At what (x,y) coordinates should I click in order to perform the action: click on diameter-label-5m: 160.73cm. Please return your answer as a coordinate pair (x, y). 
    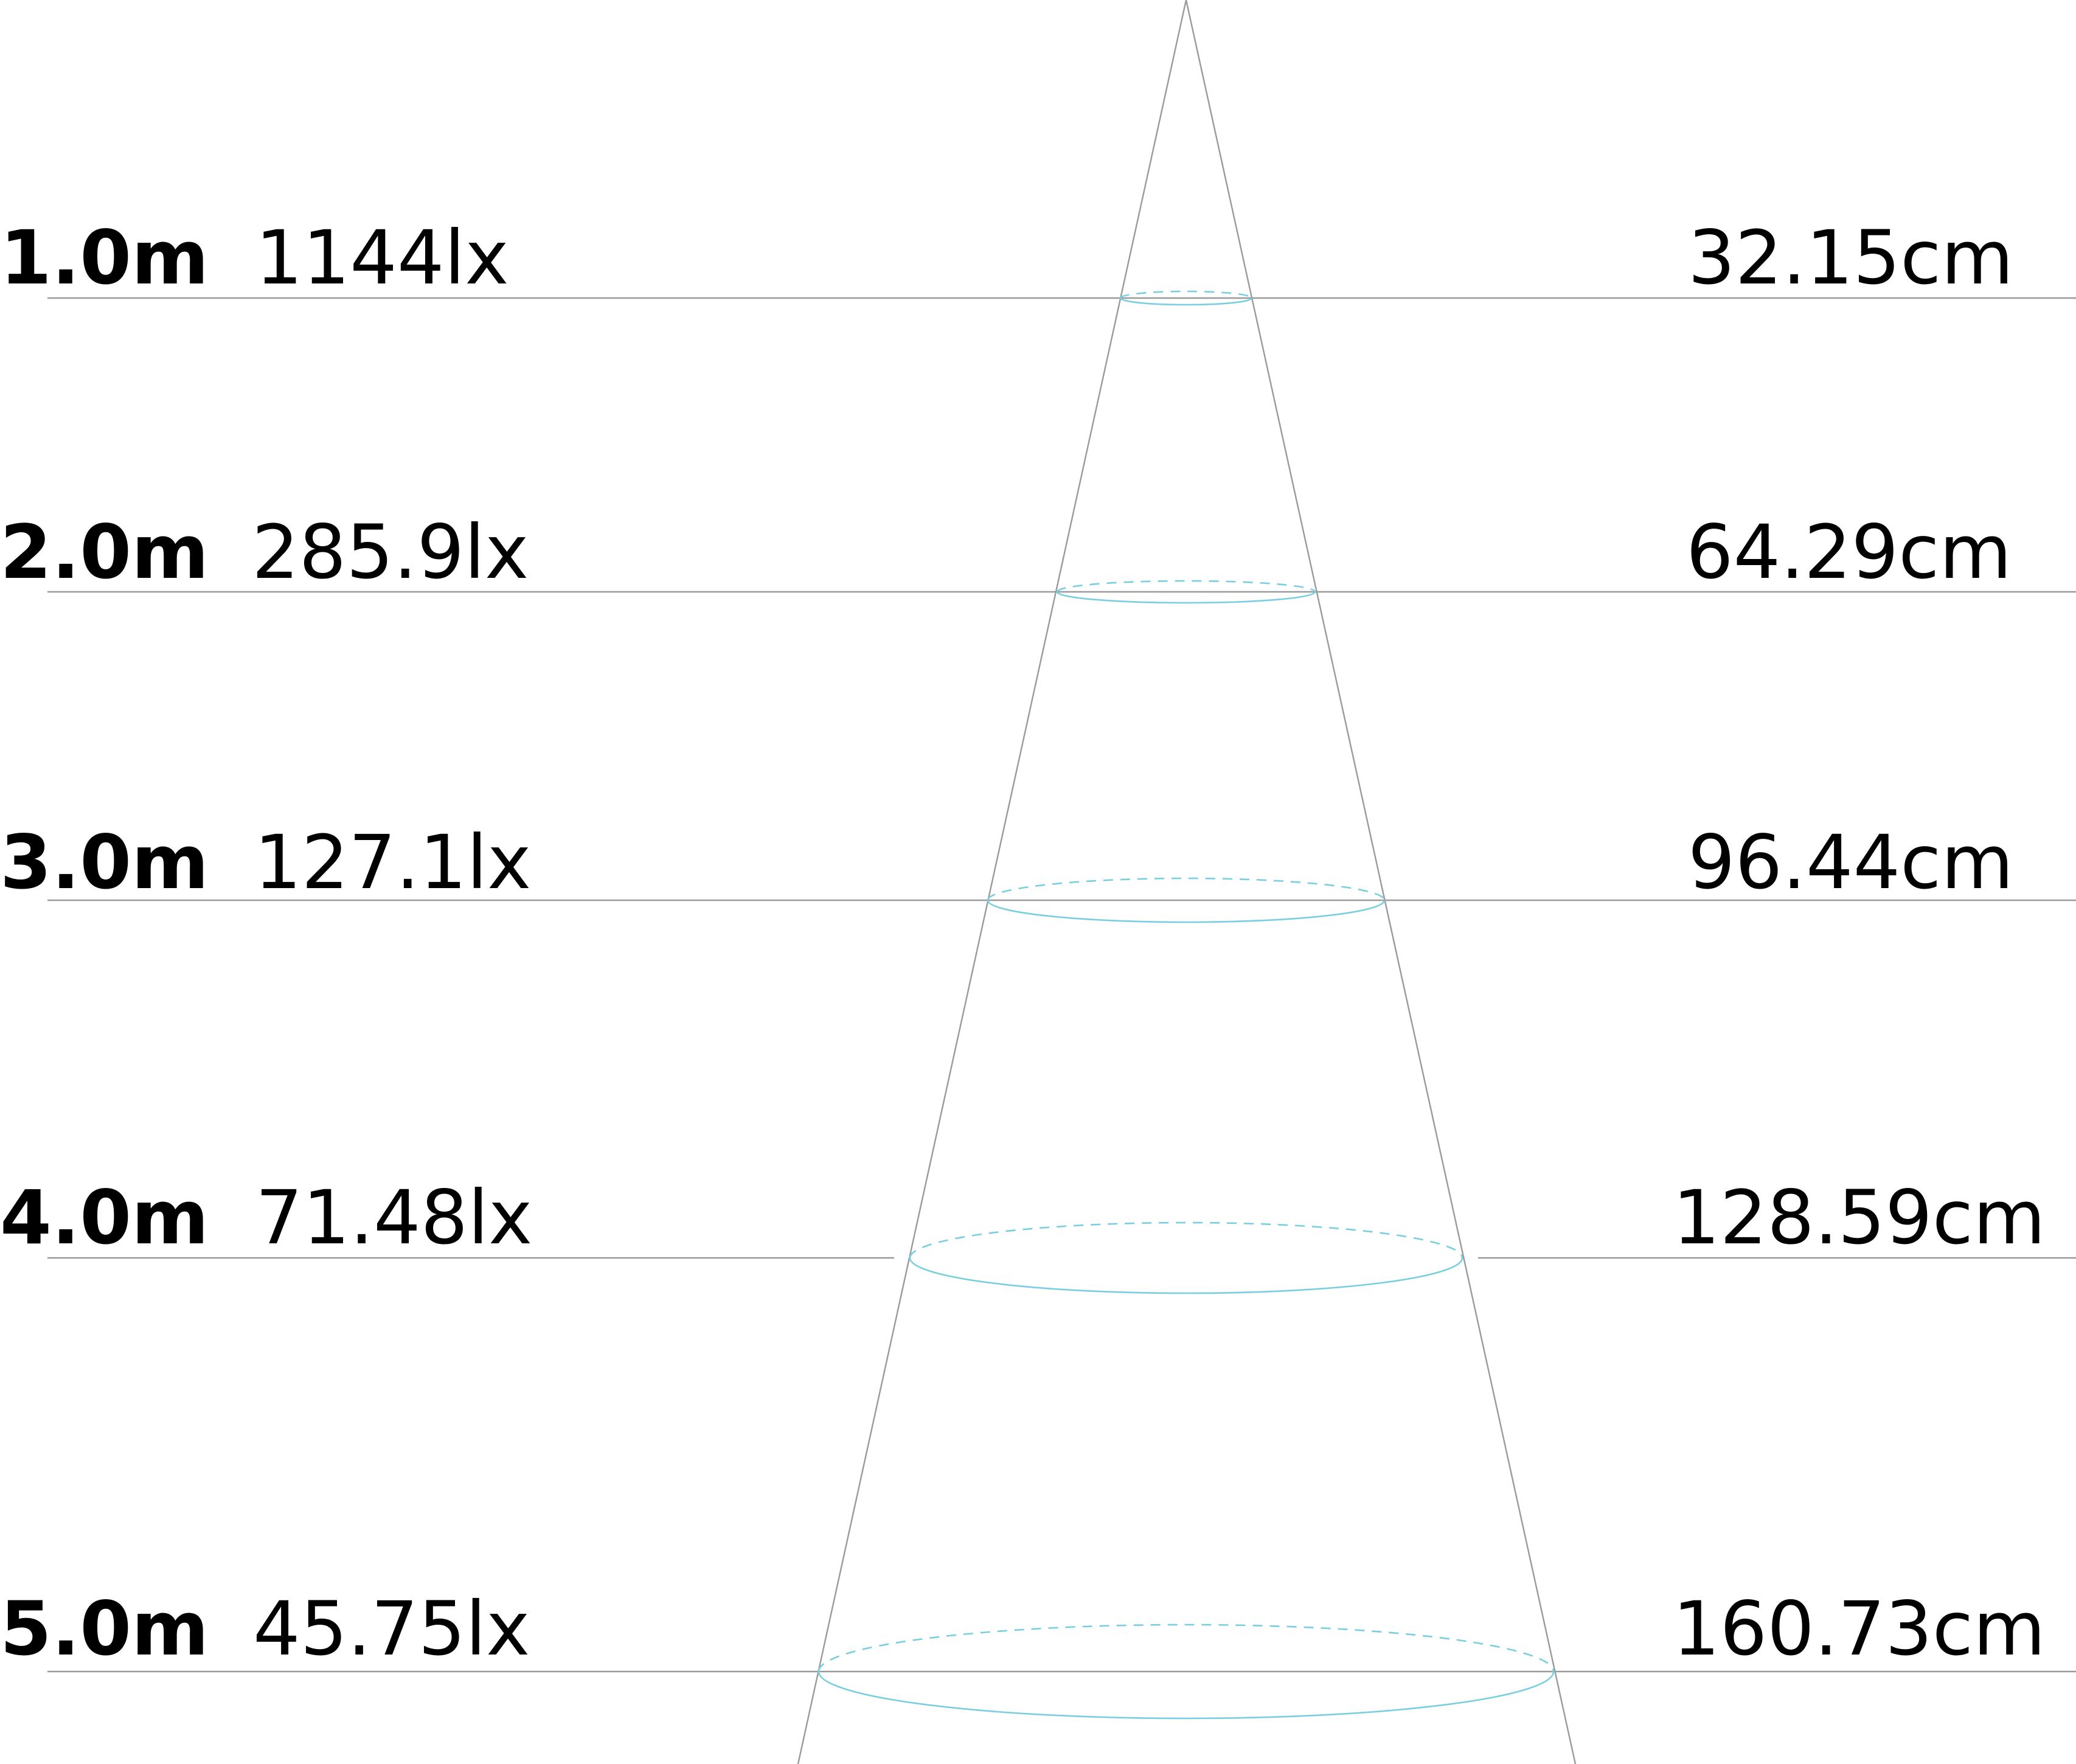
    Looking at the image, I should click on (1859, 1629).